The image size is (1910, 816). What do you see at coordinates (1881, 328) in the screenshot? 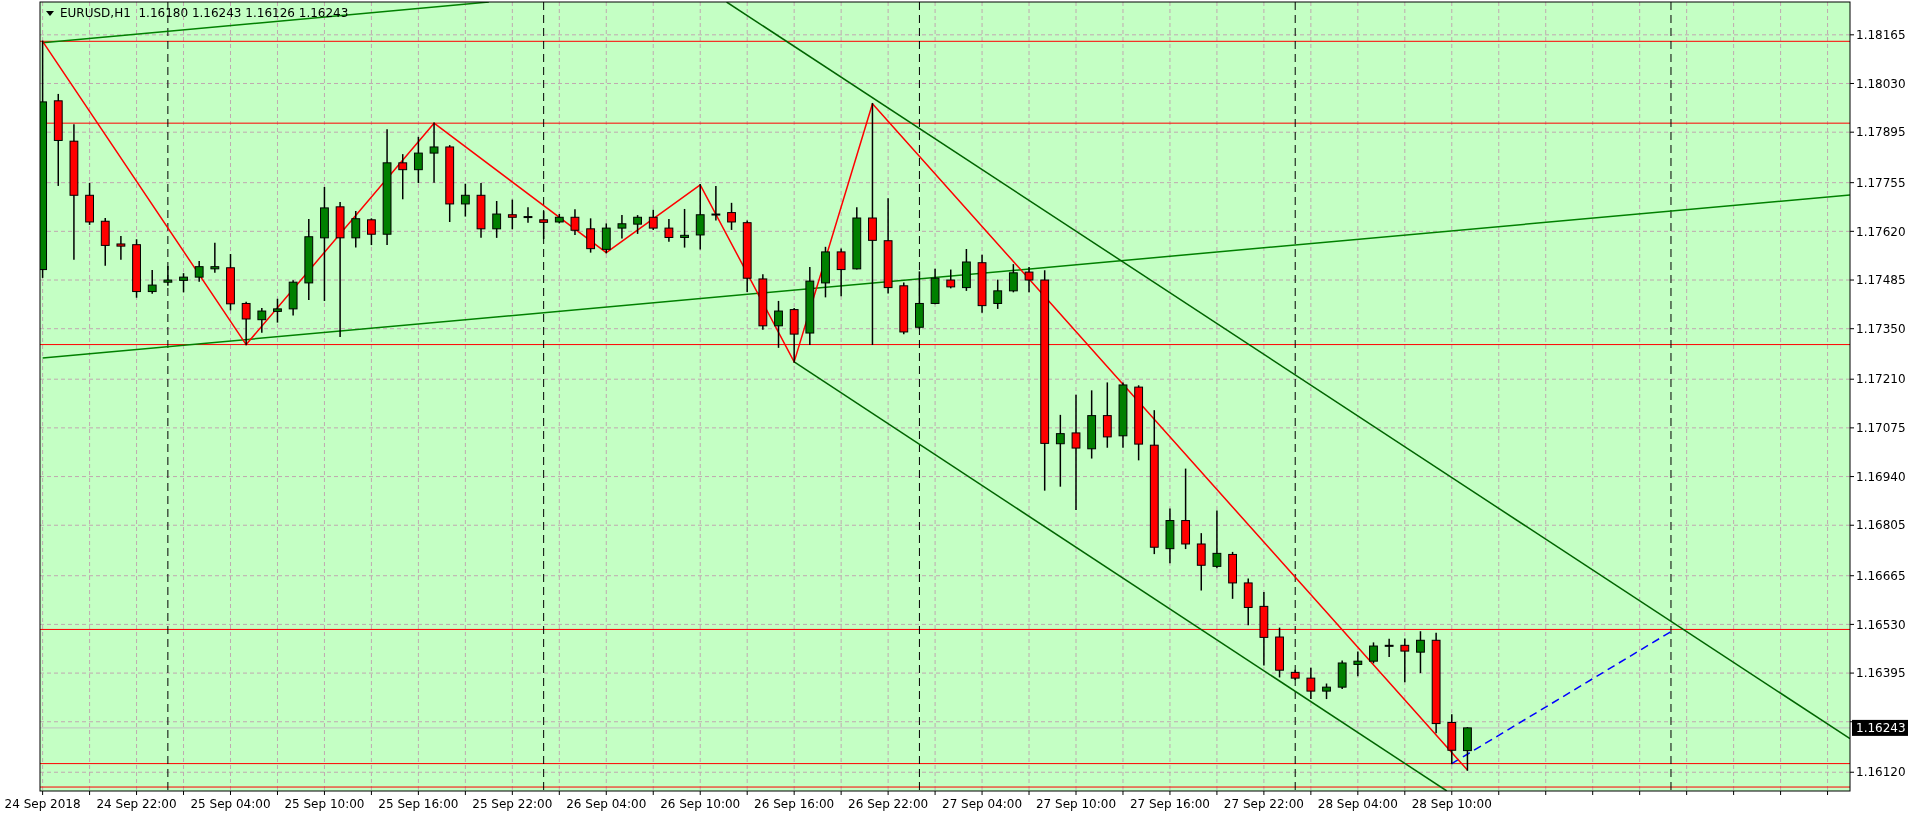
I see `y-tick-label: 1.17350` at bounding box center [1881, 328].